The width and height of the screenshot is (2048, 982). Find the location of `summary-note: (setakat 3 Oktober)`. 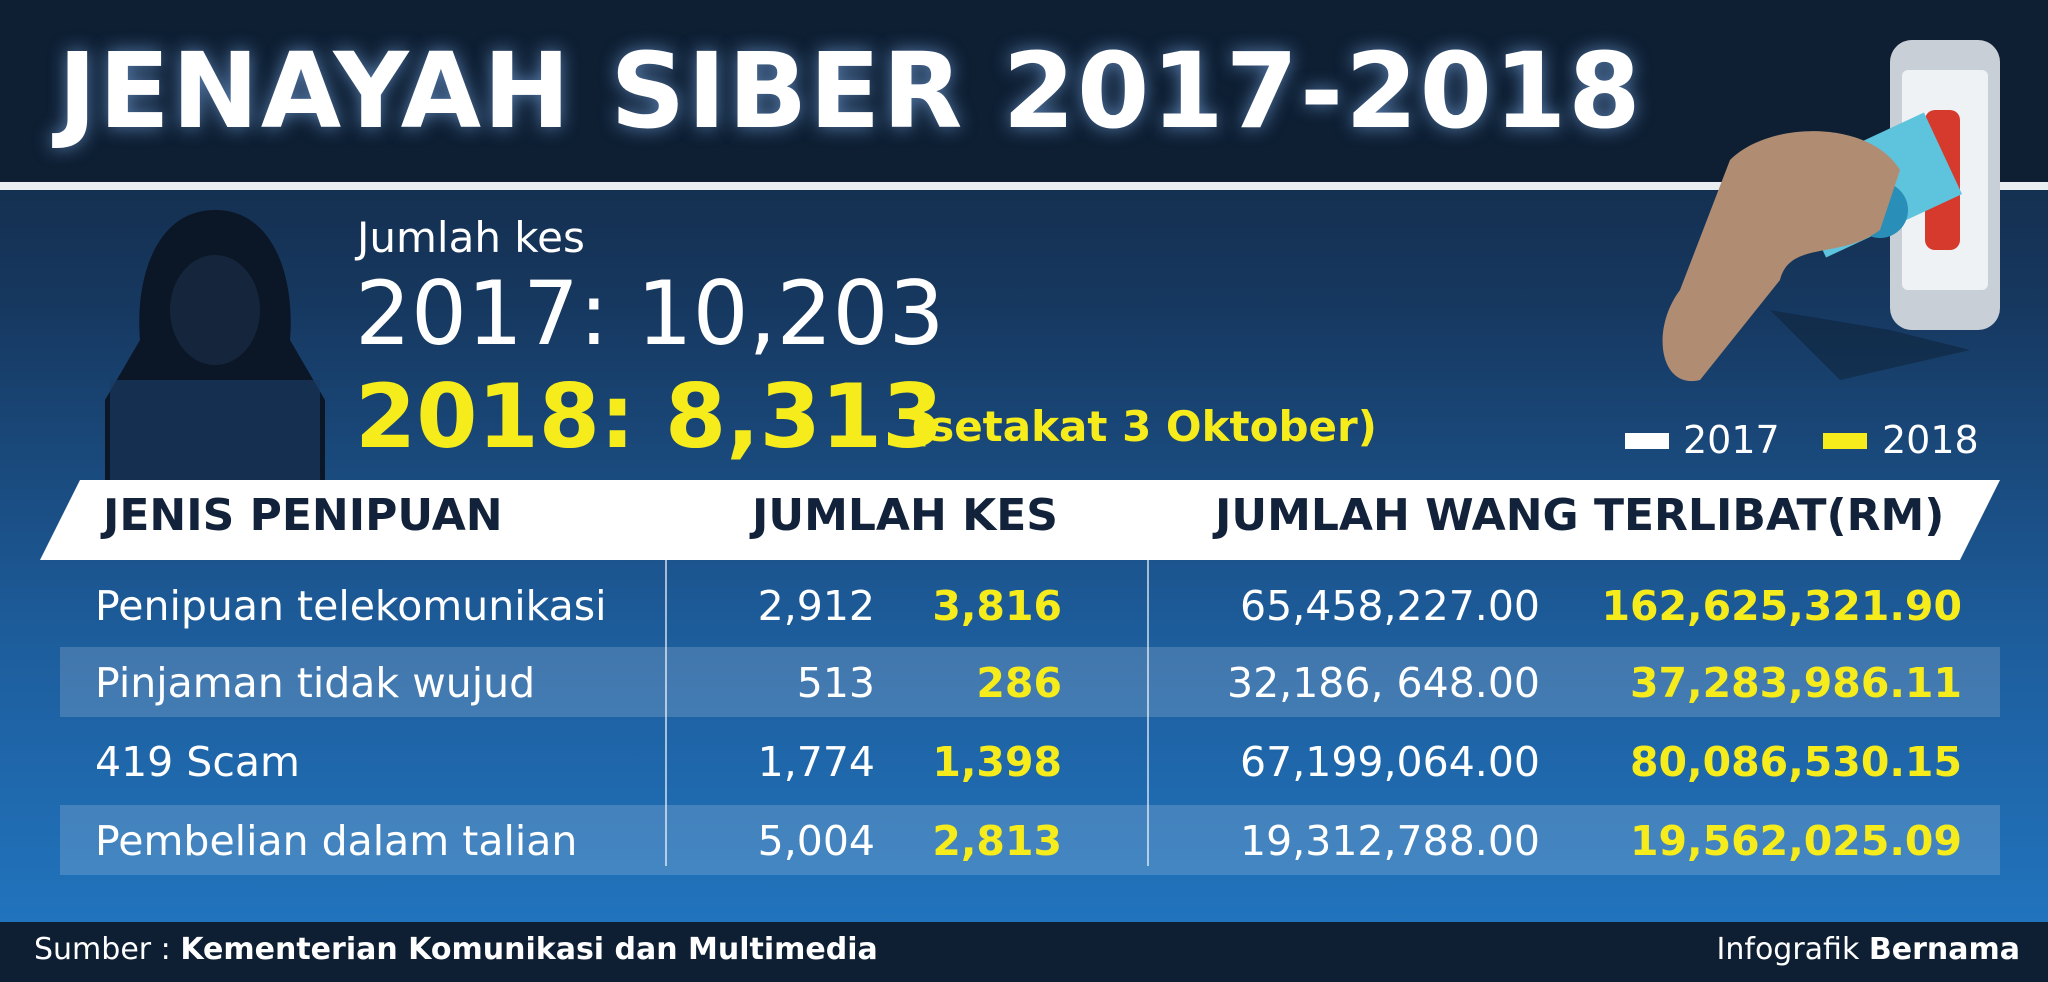

summary-note: (setakat 3 Oktober) is located at coordinates (1143, 426).